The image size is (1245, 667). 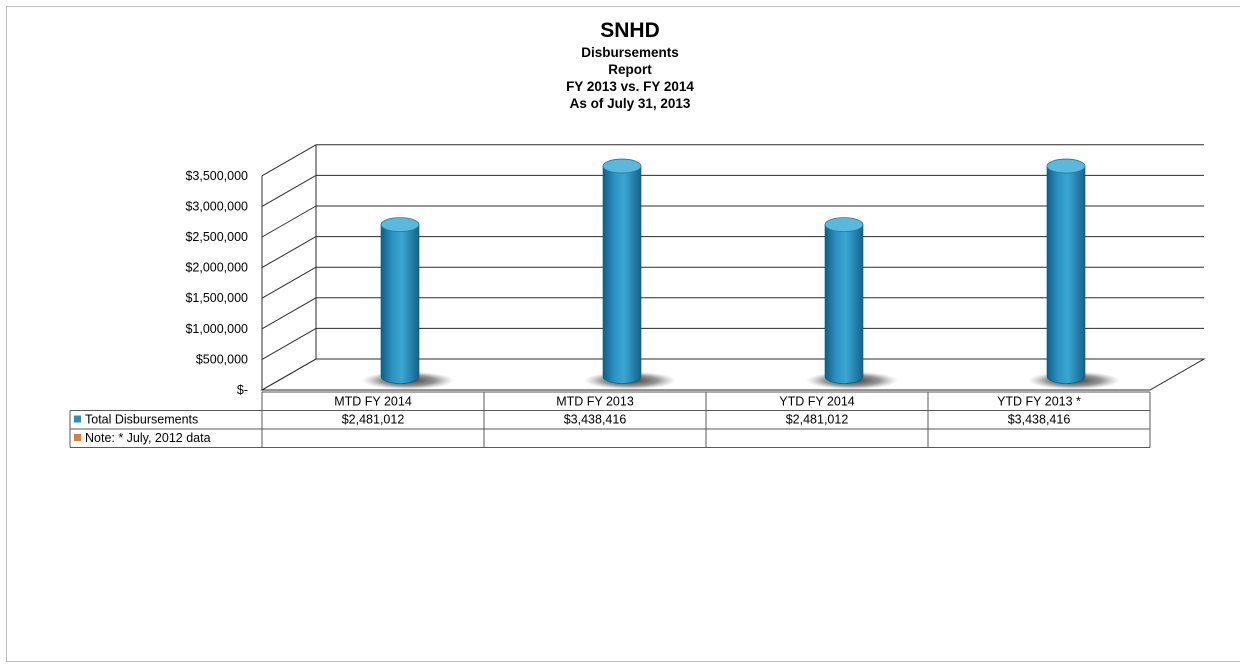 What do you see at coordinates (216, 268) in the screenshot?
I see `y-tick-label: $2,000,000` at bounding box center [216, 268].